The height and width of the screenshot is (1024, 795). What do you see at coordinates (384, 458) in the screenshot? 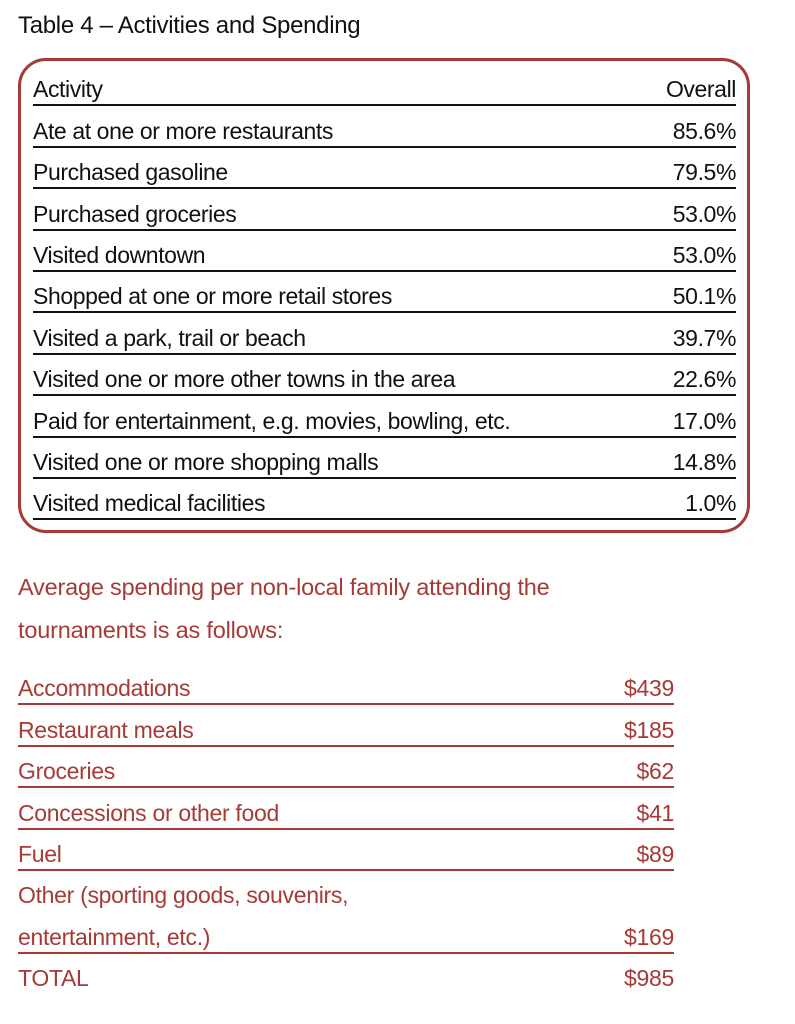
I see `table-row: Visited one or more shopping malls 14.8%` at bounding box center [384, 458].